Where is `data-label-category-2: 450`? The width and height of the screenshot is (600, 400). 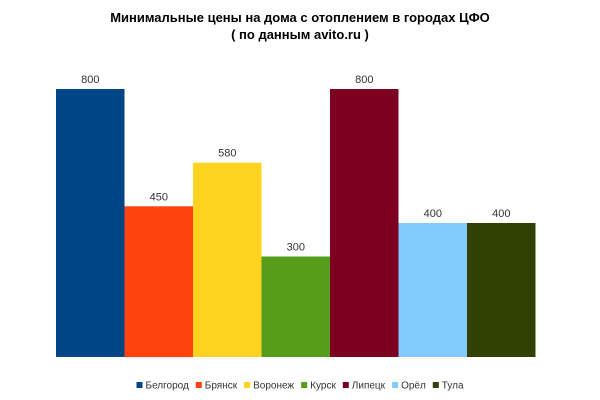 data-label-category-2: 450 is located at coordinates (159, 197).